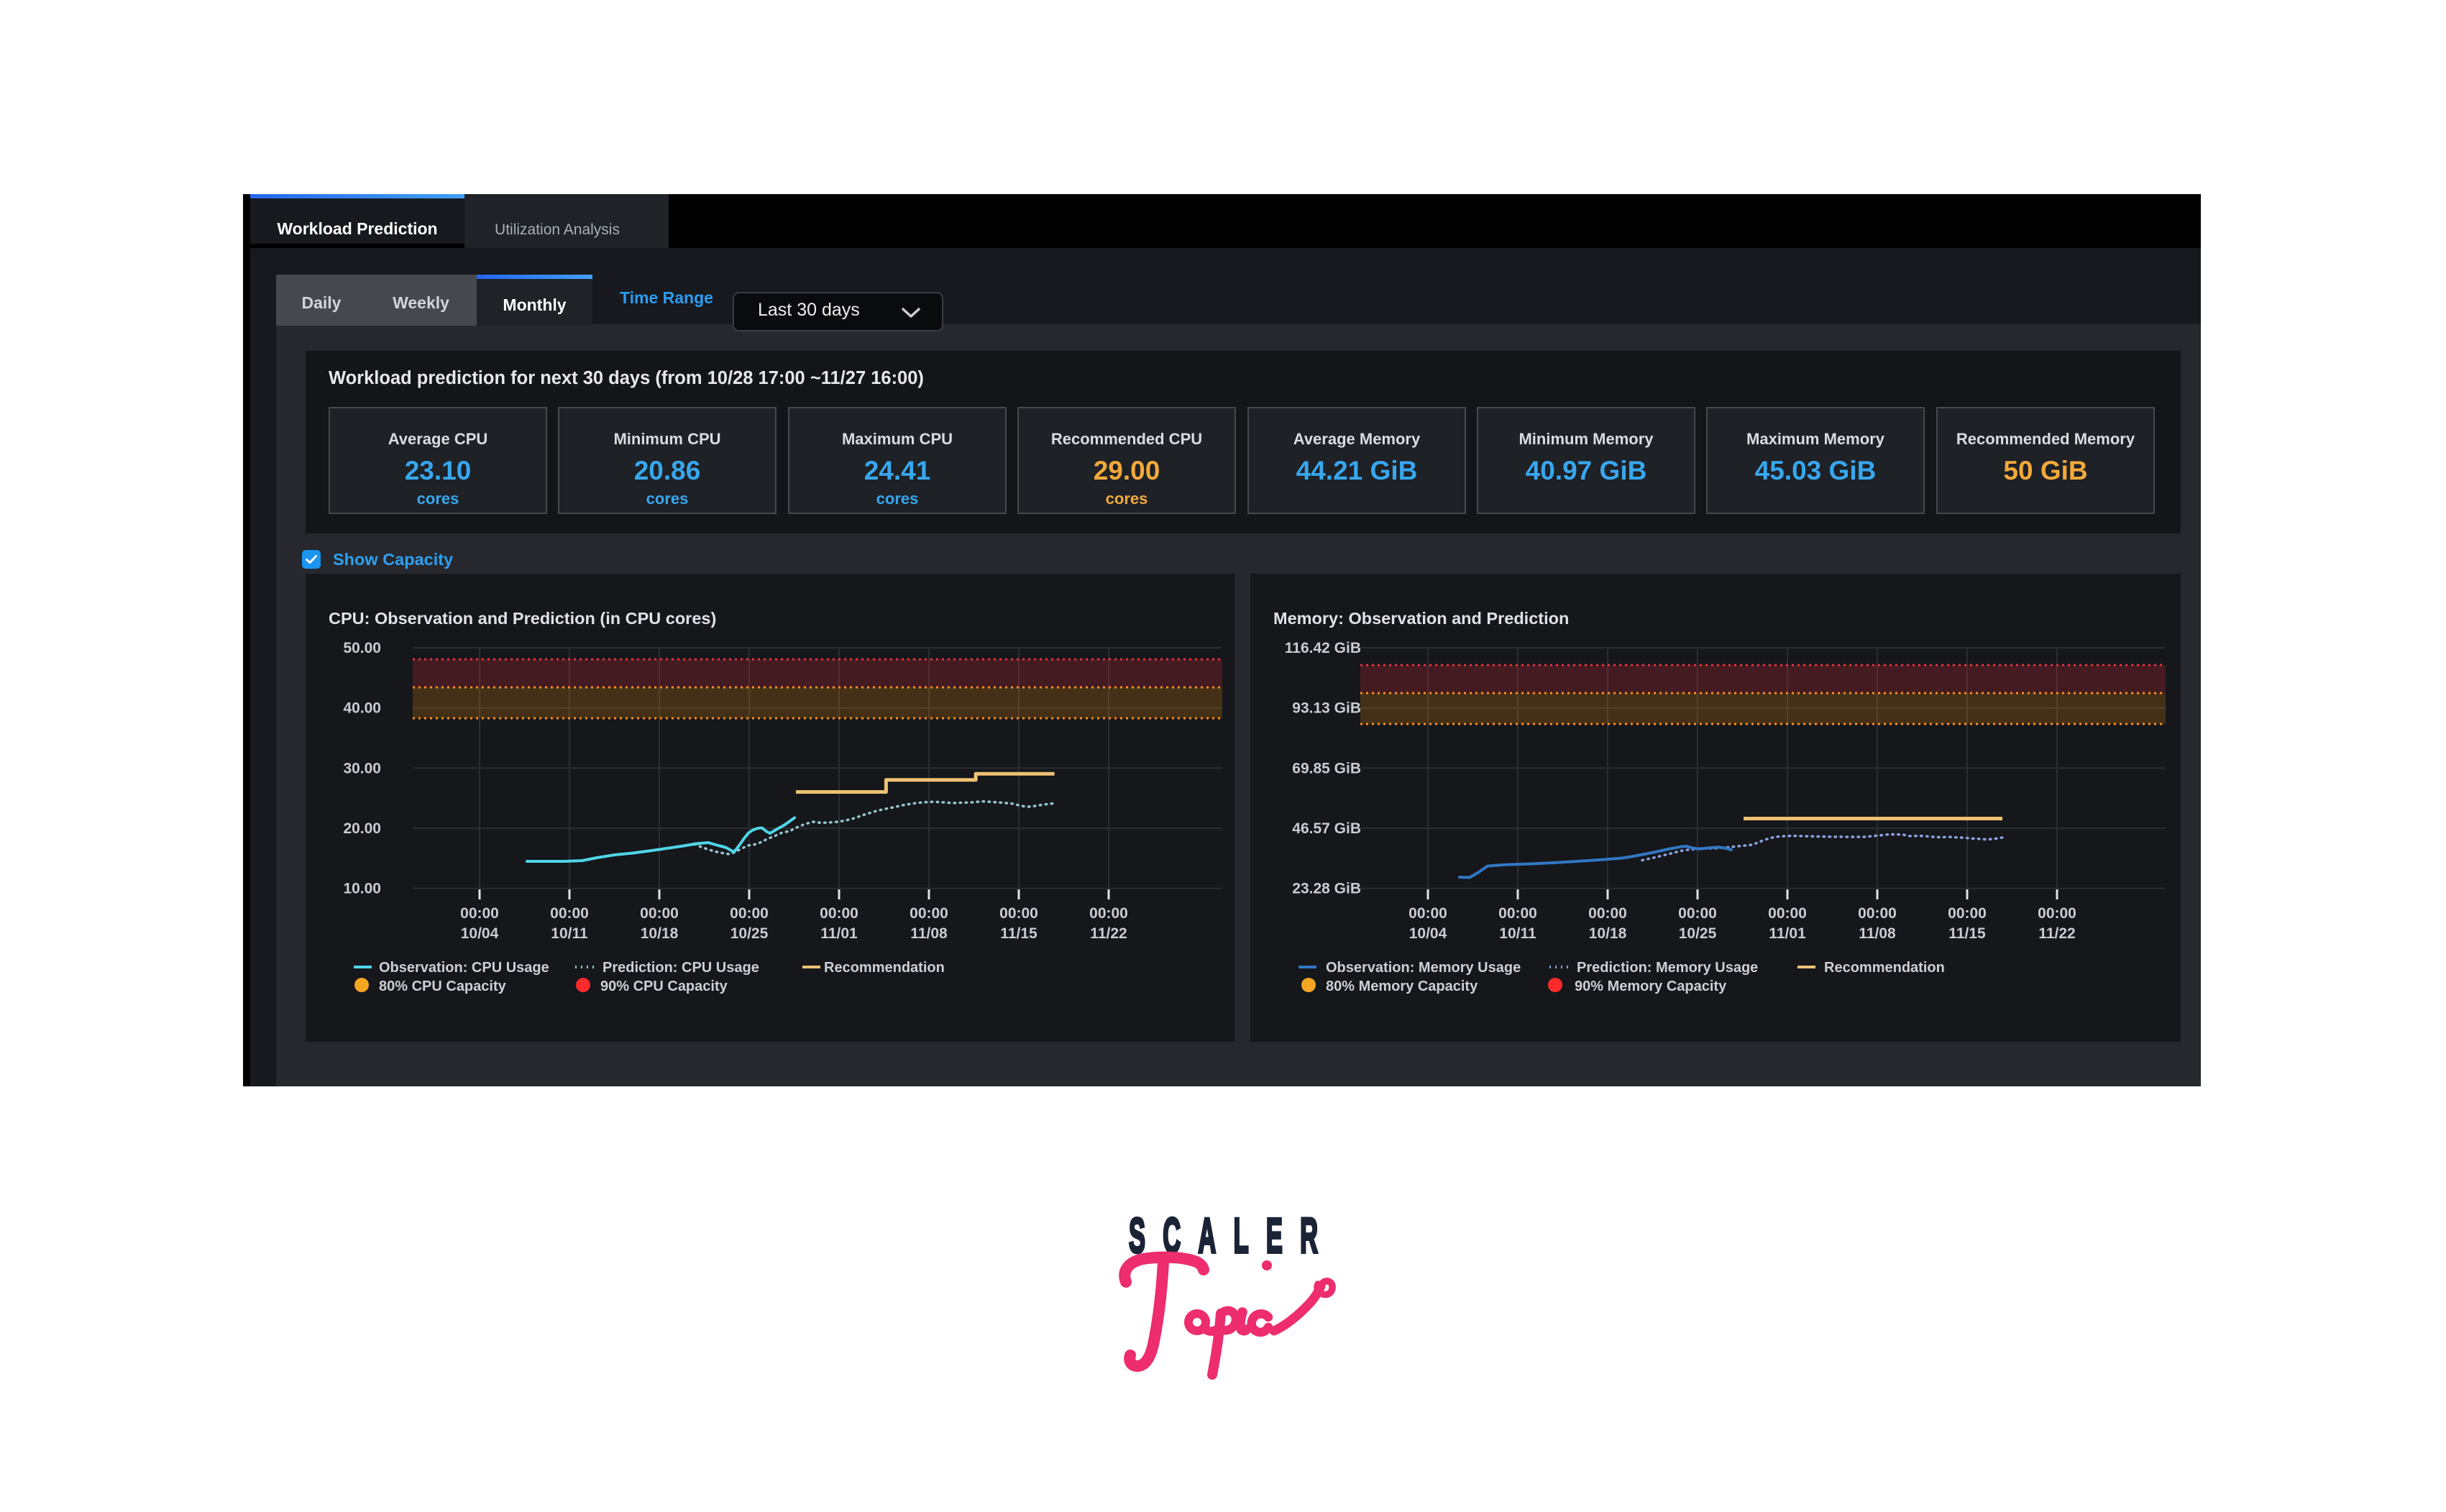 The image size is (2446, 1512). Describe the element at coordinates (464, 968) in the screenshot. I see `svg-text: Observation: CPU Usage` at that location.